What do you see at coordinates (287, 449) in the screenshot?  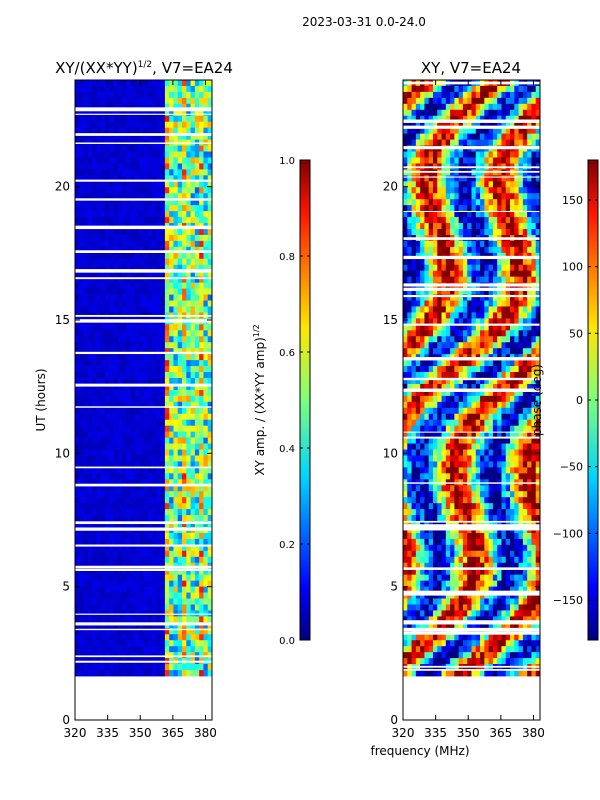 I see `amplitude-colorbar-tick-label: 0.4` at bounding box center [287, 449].